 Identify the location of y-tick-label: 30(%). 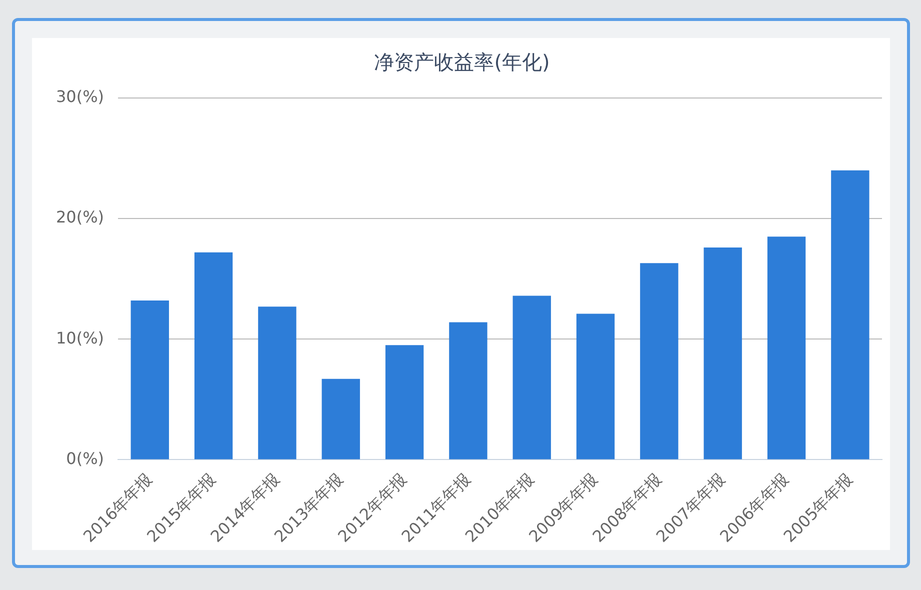
(80, 96).